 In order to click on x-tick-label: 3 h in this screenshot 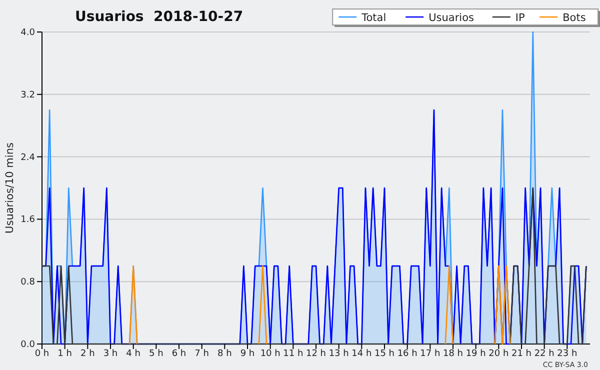, I will do `click(110, 354)`.